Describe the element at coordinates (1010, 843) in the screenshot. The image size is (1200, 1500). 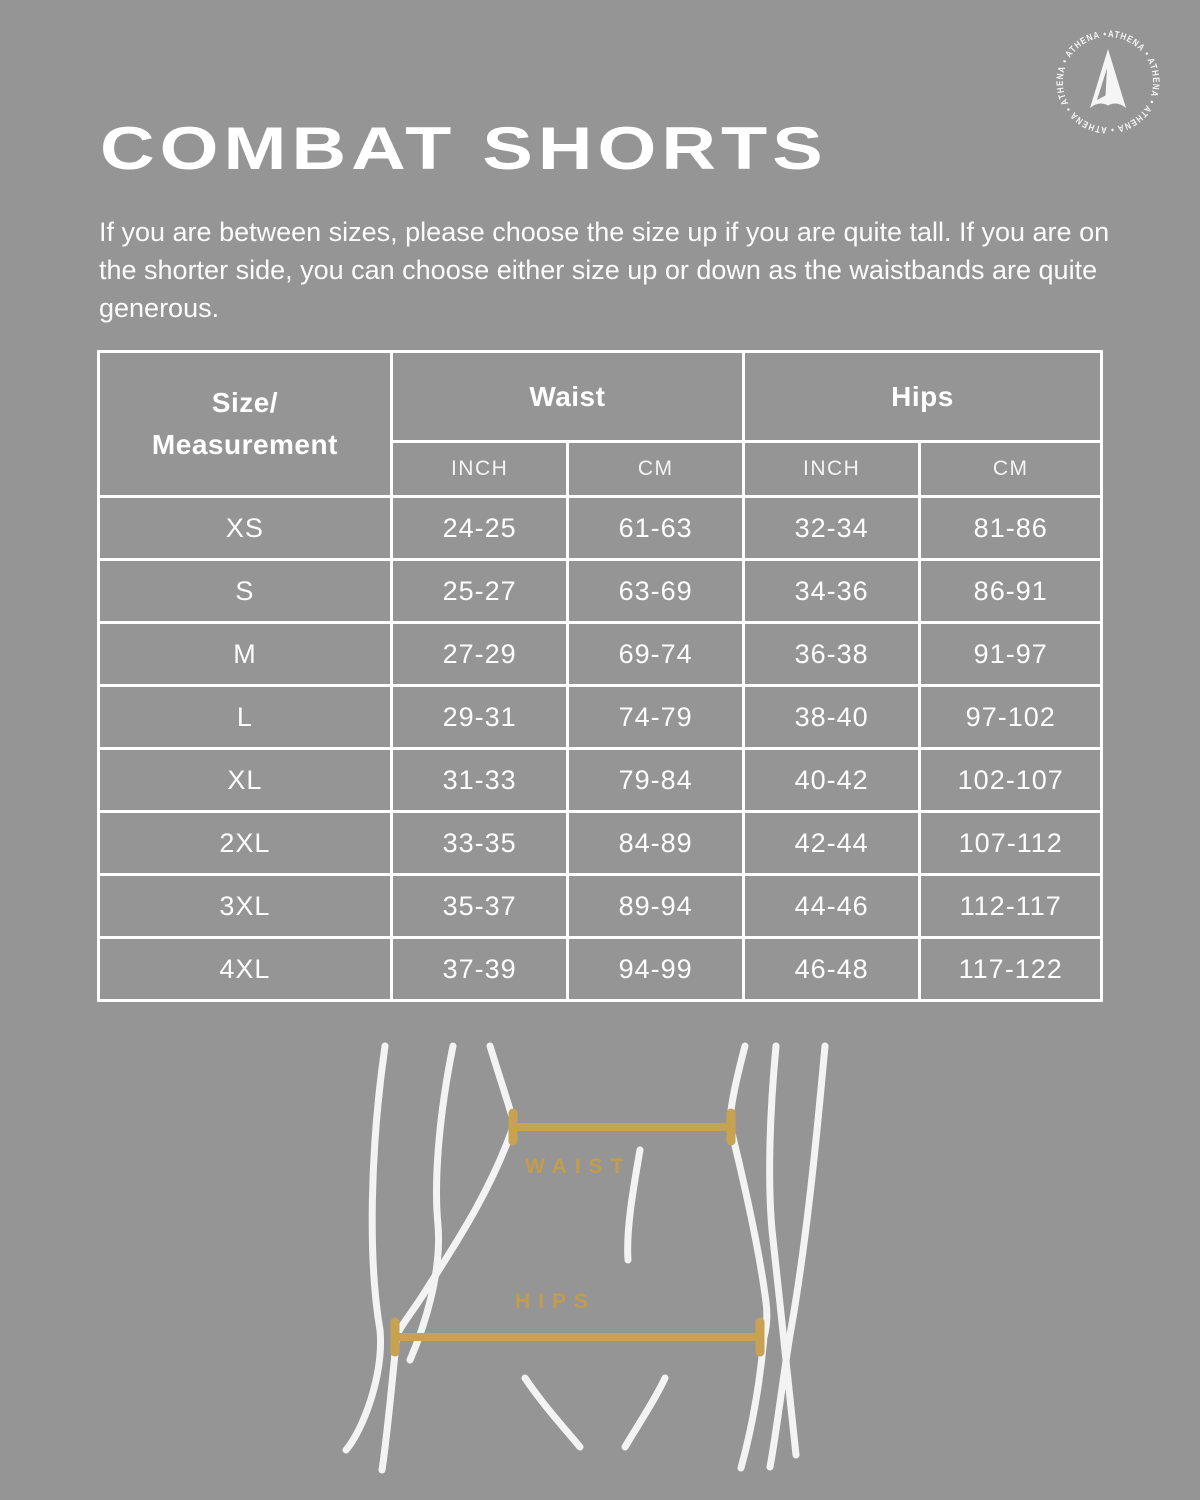
I see `cell-hips-cm: 107-112` at that location.